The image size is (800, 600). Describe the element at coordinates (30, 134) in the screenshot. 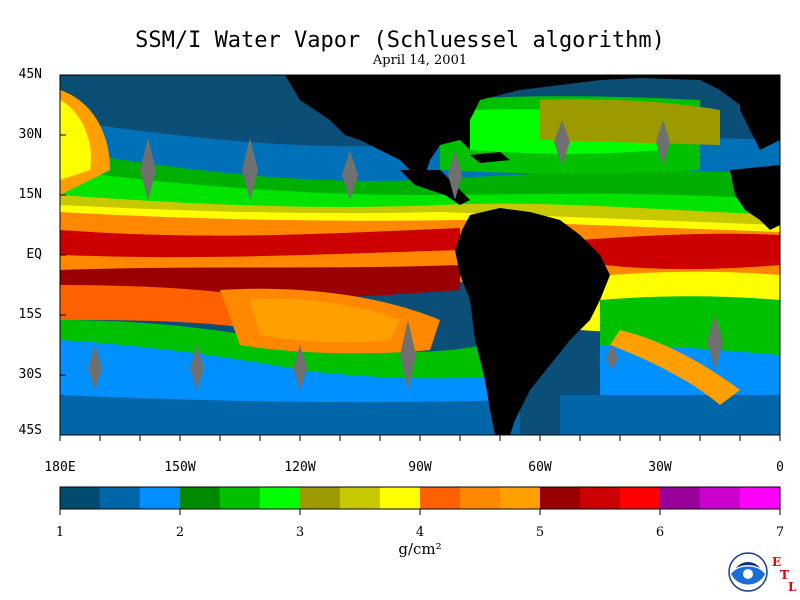

I see `lat-label: 30N` at that location.